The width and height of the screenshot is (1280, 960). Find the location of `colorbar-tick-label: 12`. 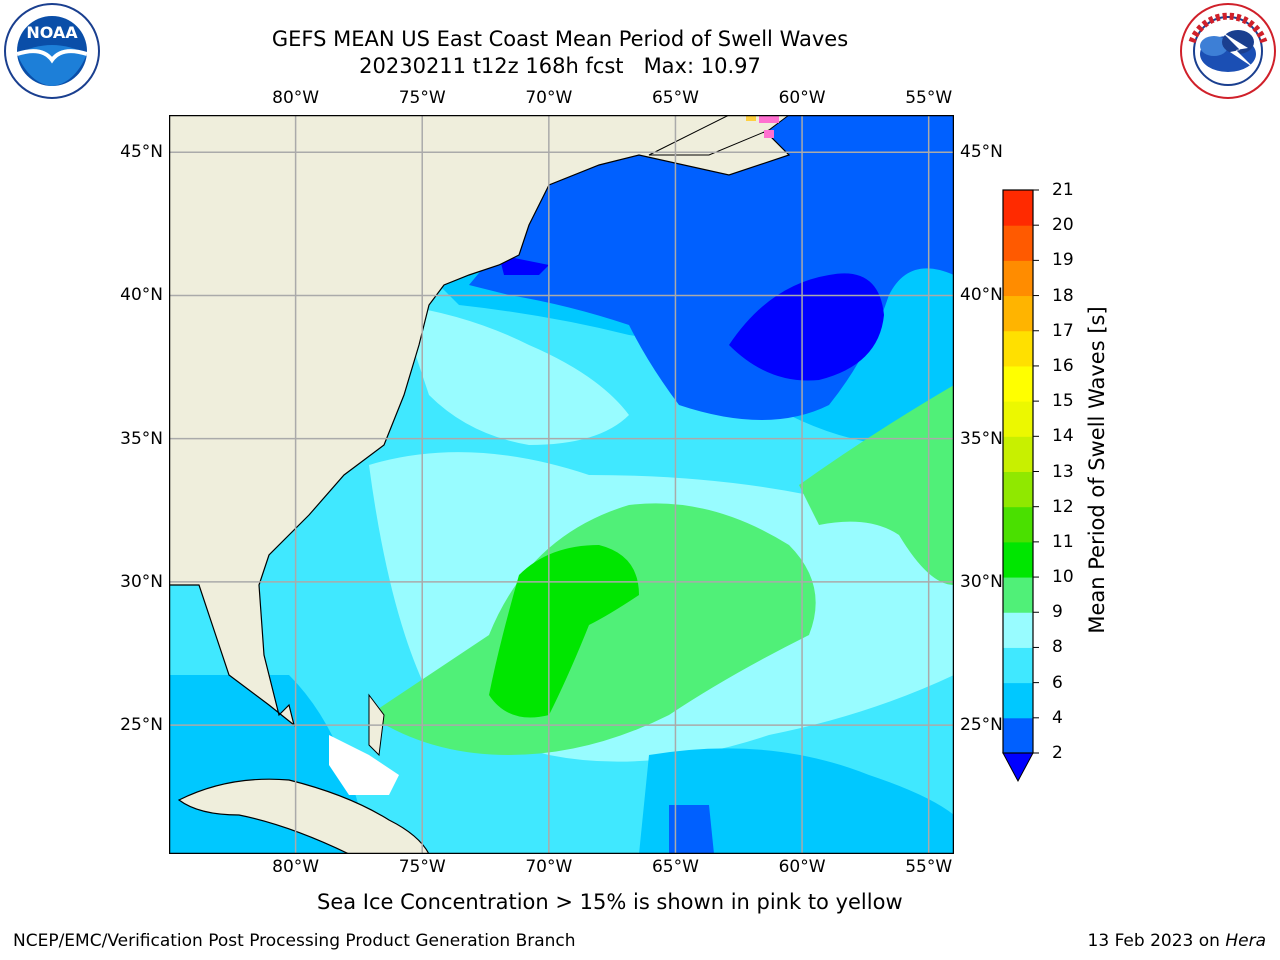

colorbar-tick-label: 12 is located at coordinates (1063, 506).